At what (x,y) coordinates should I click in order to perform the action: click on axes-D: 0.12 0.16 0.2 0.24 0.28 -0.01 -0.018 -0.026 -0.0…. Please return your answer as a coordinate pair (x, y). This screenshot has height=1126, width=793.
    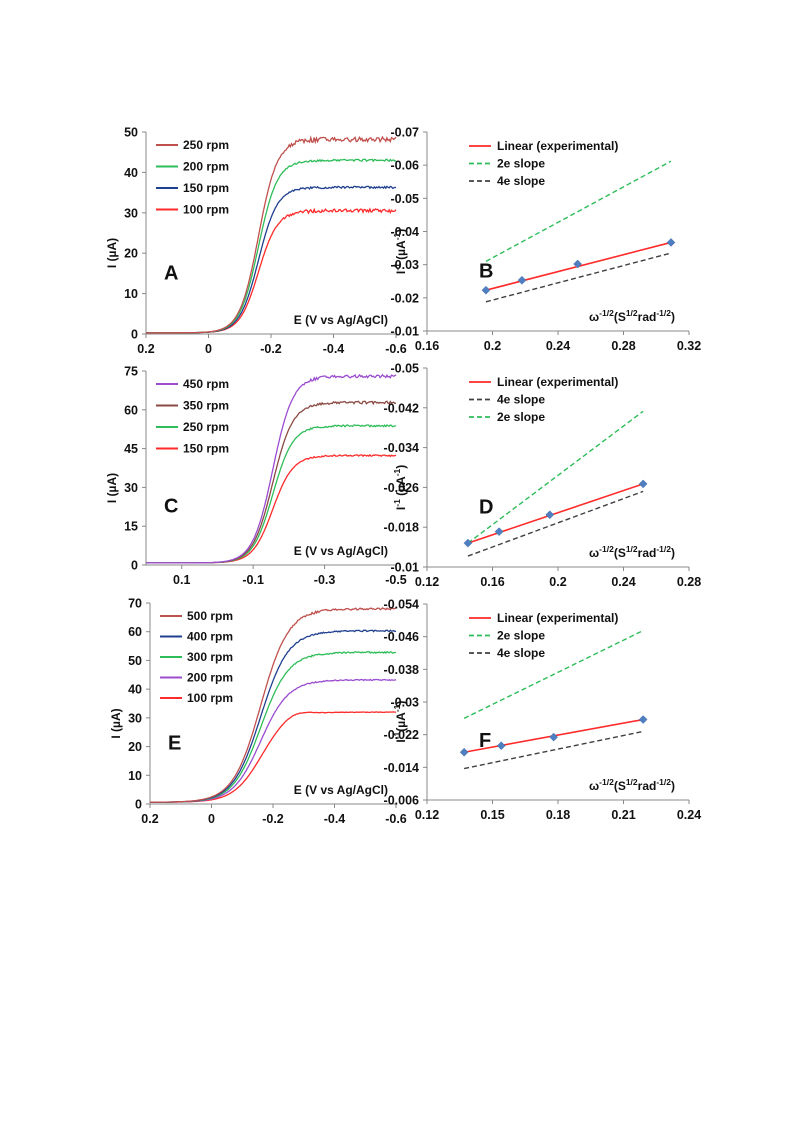
    Looking at the image, I should click on (543, 476).